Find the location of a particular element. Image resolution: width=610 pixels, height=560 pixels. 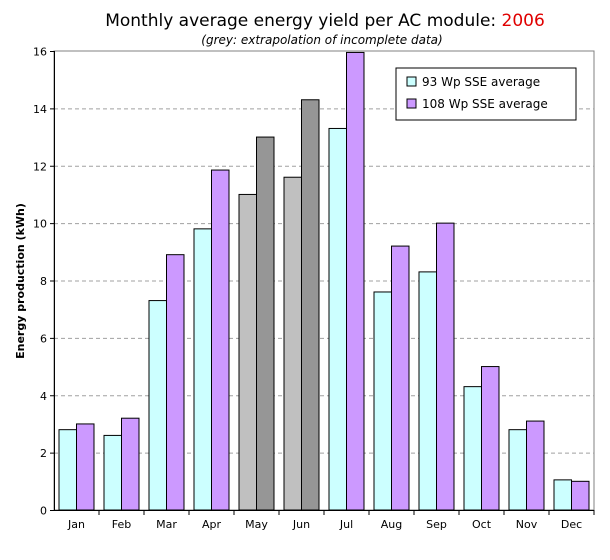

y-tick-label: 10 is located at coordinates (40, 224).